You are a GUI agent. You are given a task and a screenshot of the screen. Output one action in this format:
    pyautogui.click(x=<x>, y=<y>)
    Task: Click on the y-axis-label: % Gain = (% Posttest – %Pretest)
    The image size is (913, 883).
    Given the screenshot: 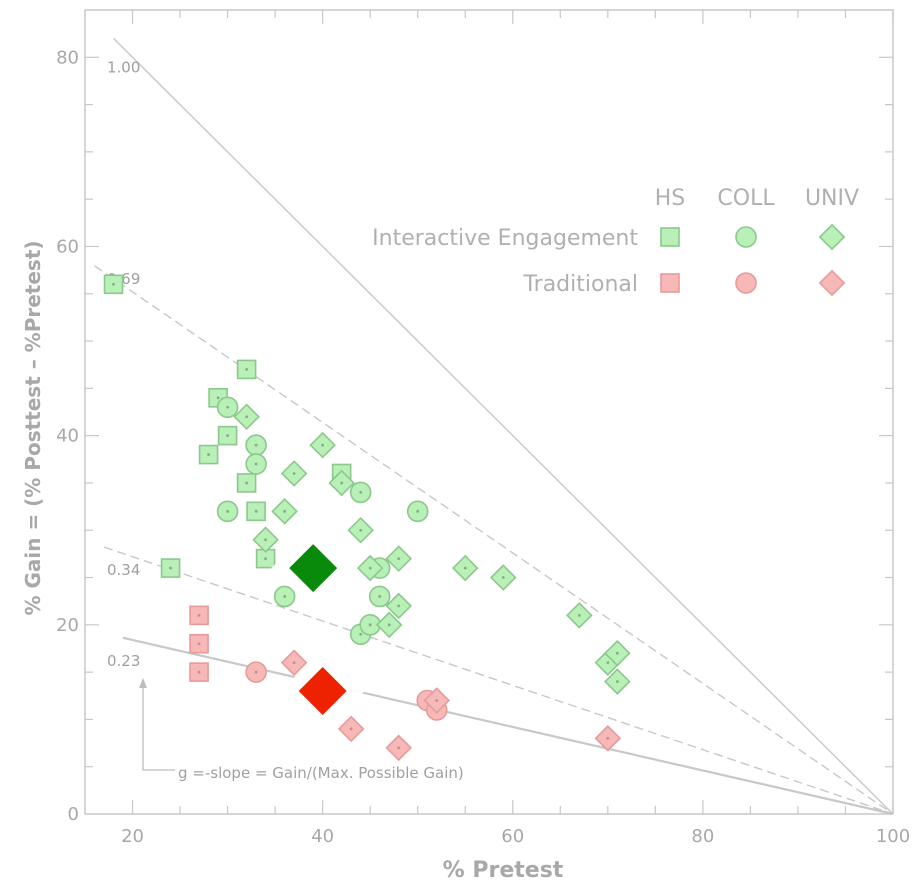 What is the action you would take?
    pyautogui.click(x=33, y=427)
    